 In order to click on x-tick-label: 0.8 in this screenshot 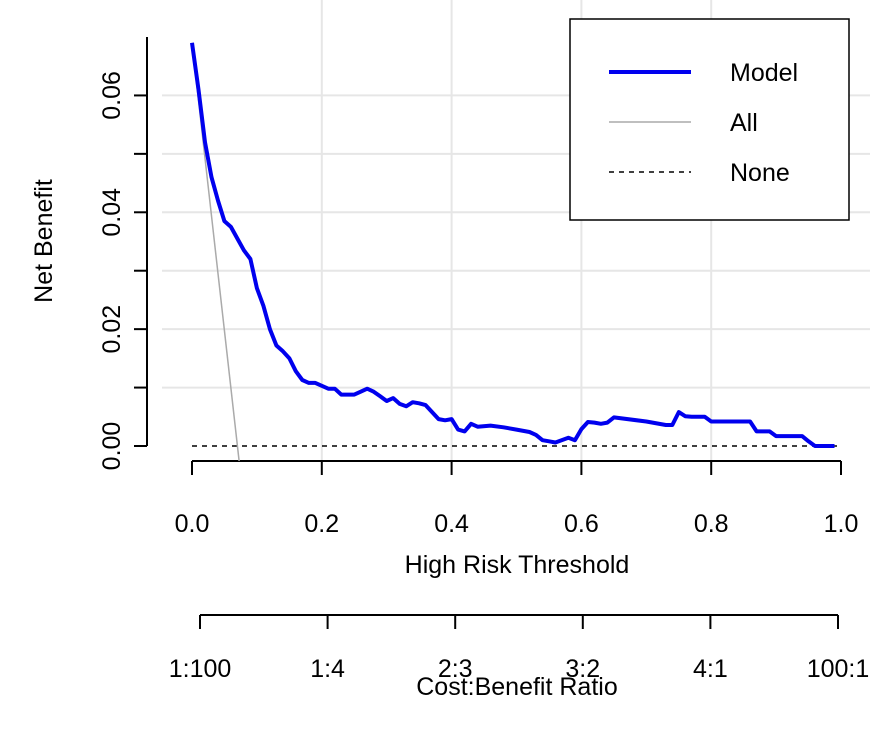, I will do `click(711, 524)`.